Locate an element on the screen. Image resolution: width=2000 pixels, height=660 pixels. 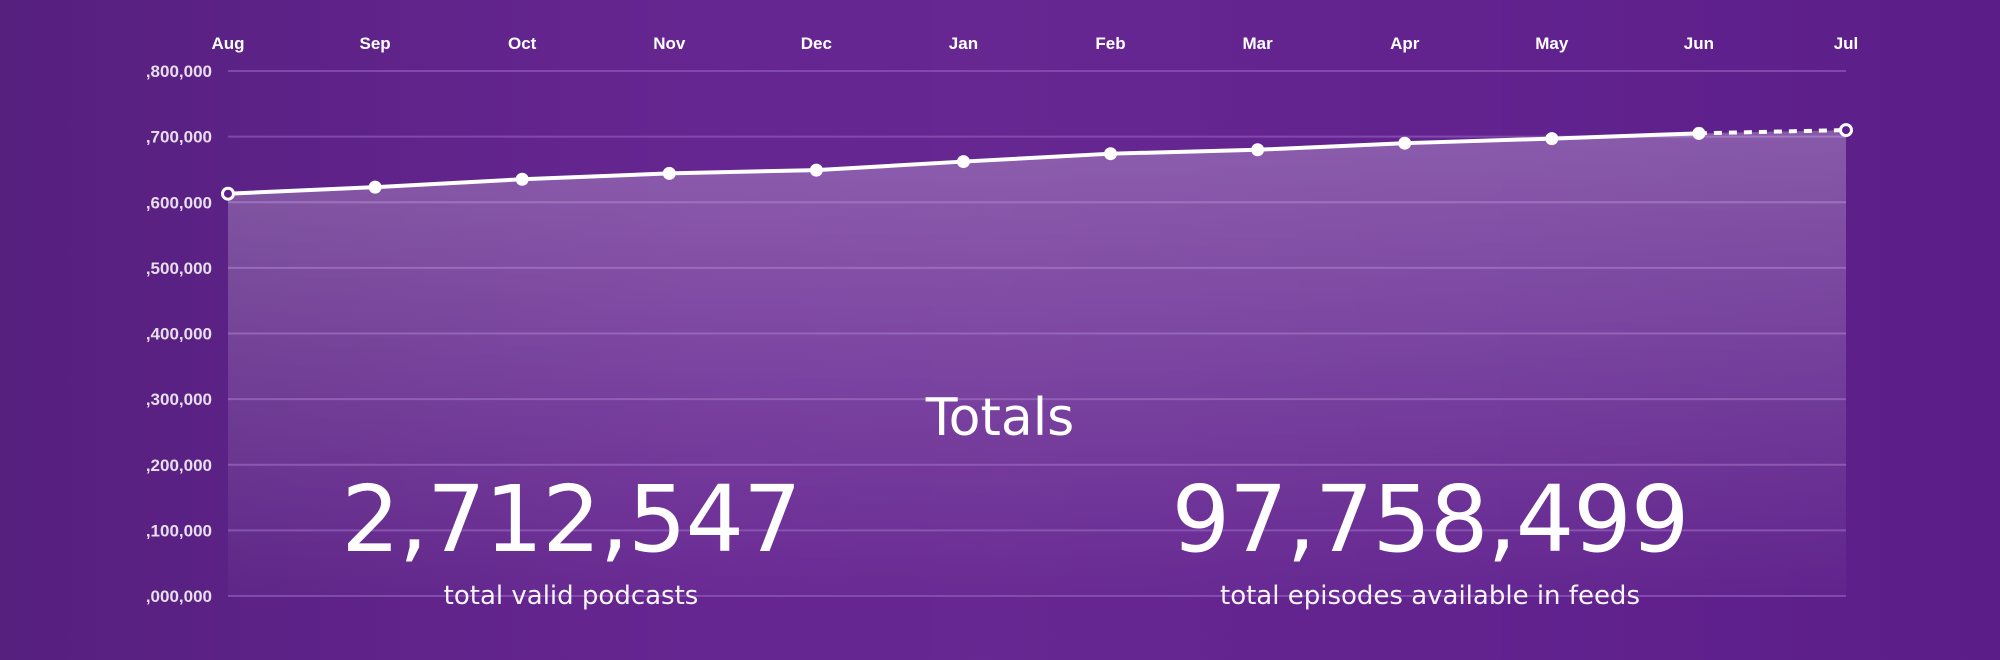
x-tick-label: Mar is located at coordinates (1258, 43).